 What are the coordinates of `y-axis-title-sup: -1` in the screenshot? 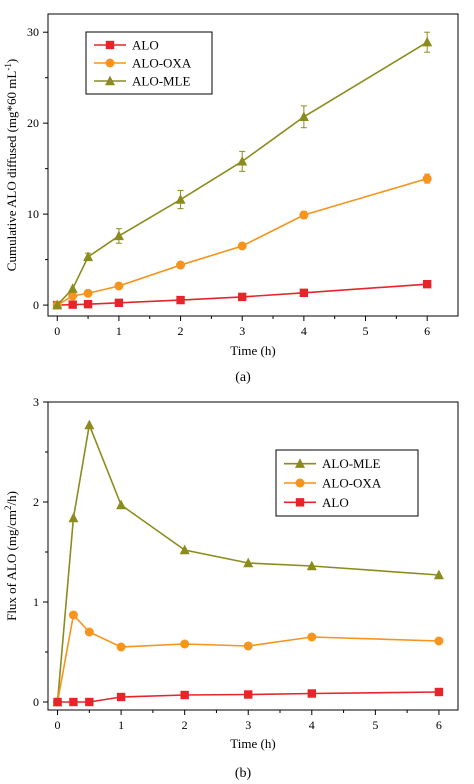 It's located at (8, 67).